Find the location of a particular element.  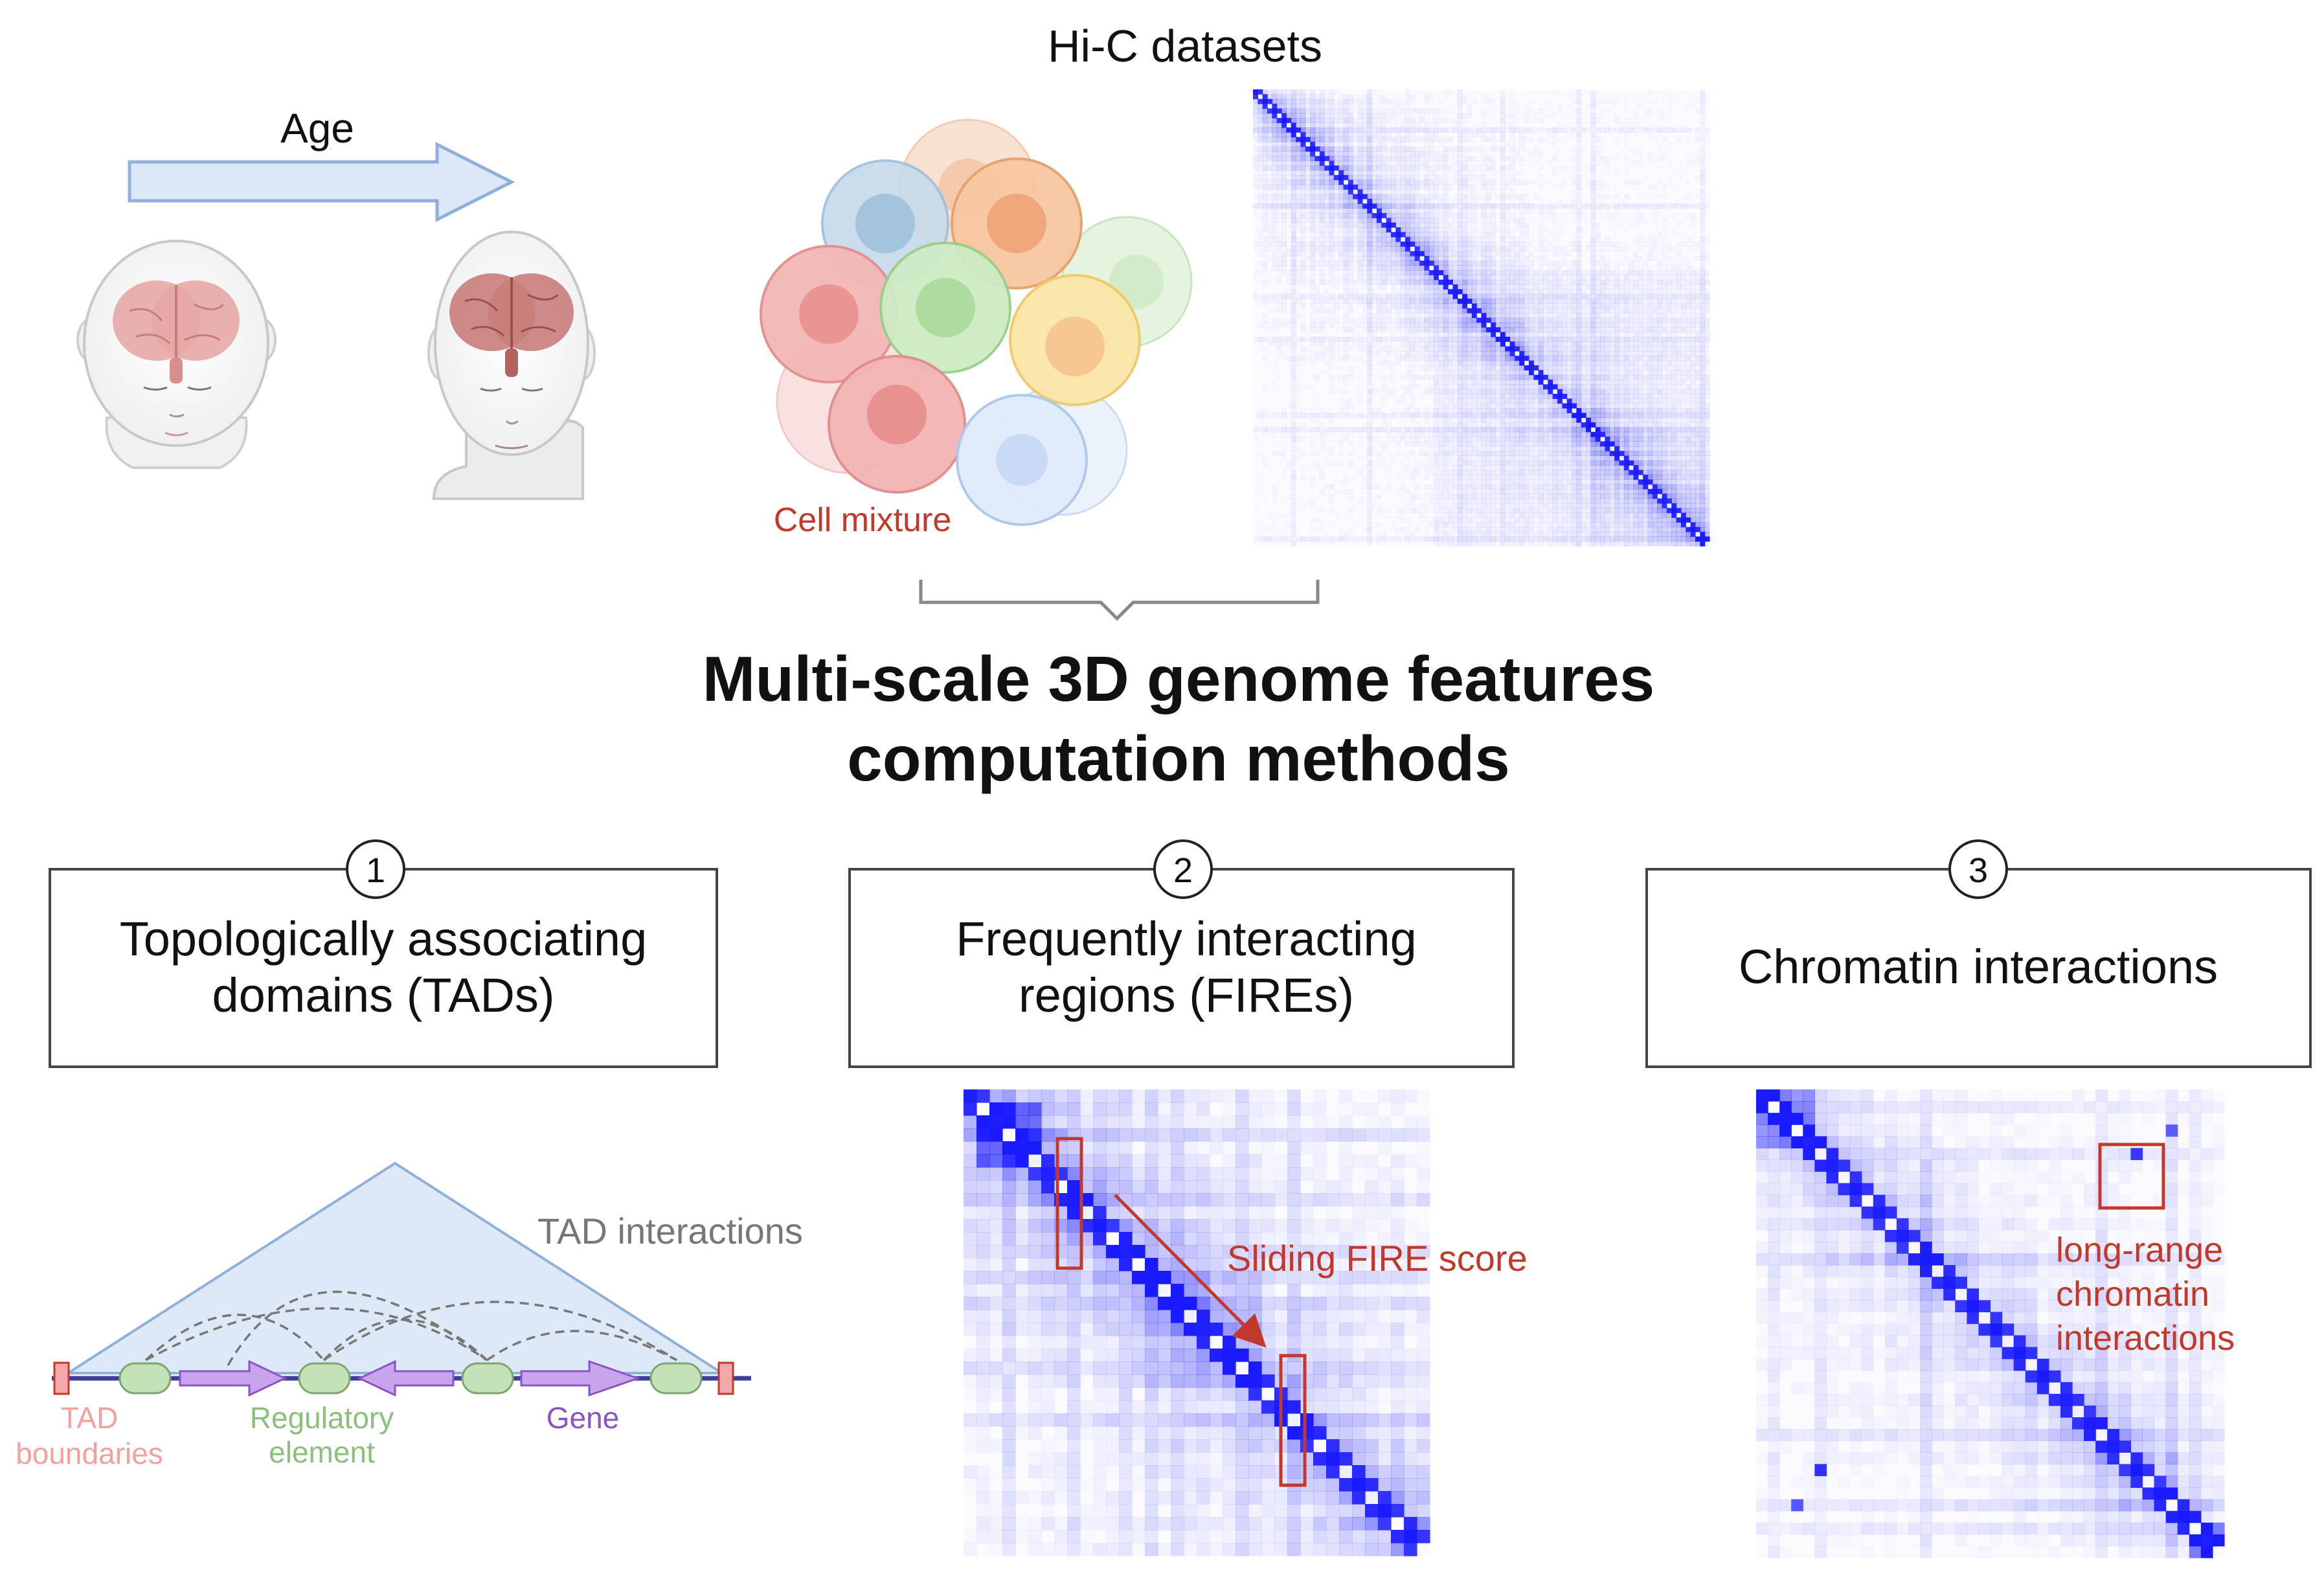

infant-brain-icon is located at coordinates (177, 331).